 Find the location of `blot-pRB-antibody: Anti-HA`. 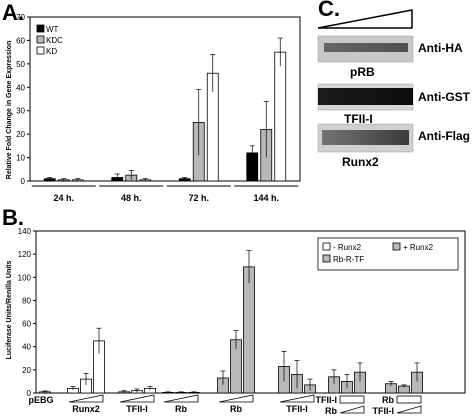

blot-pRB-antibody: Anti-HA is located at coordinates (440, 48).